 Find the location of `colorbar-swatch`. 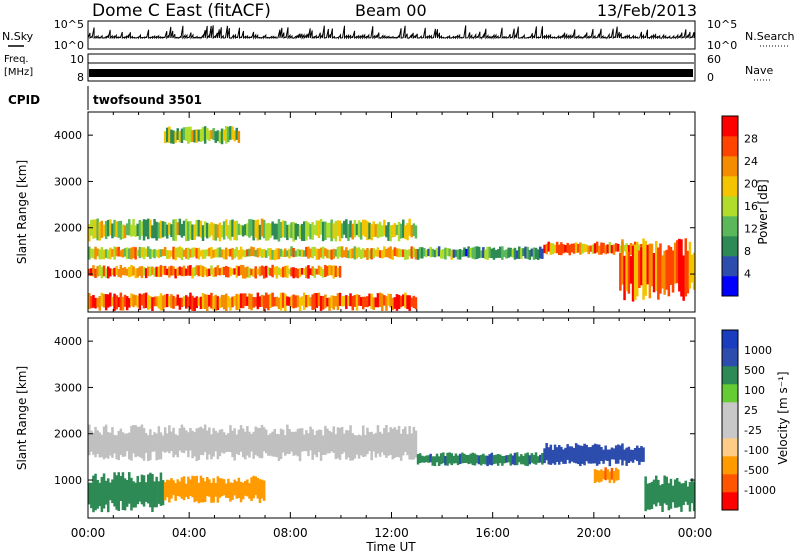

colorbar-swatch is located at coordinates (730, 411).